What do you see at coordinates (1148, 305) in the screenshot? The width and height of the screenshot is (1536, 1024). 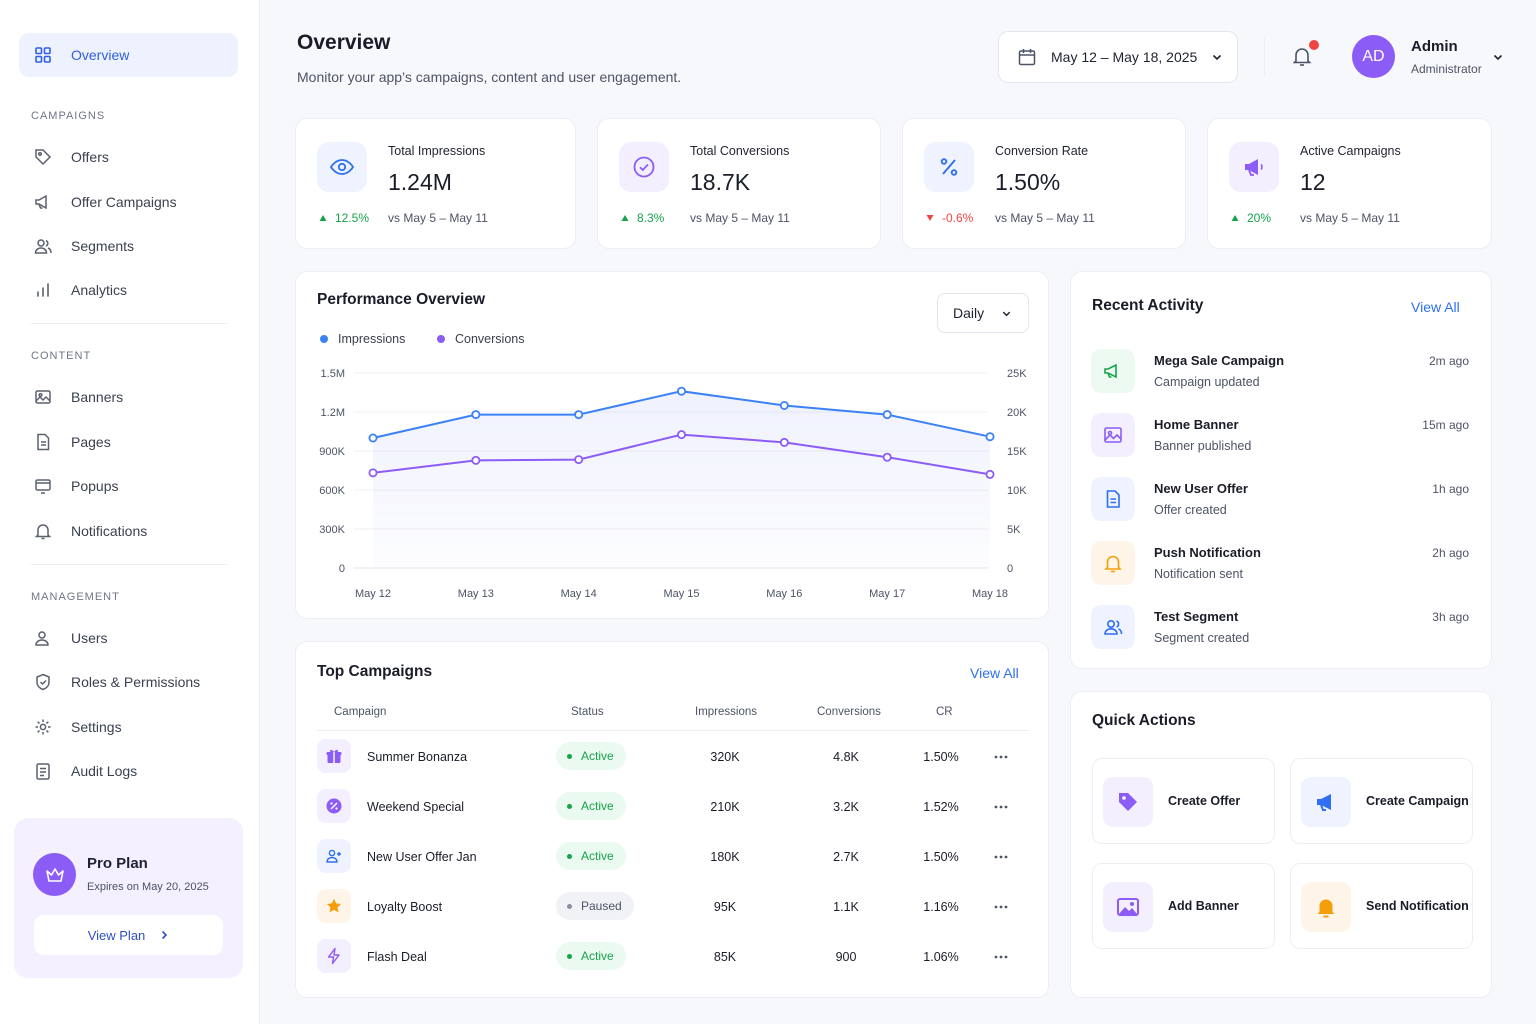 I see `recent-activity-title: Recent Activity` at bounding box center [1148, 305].